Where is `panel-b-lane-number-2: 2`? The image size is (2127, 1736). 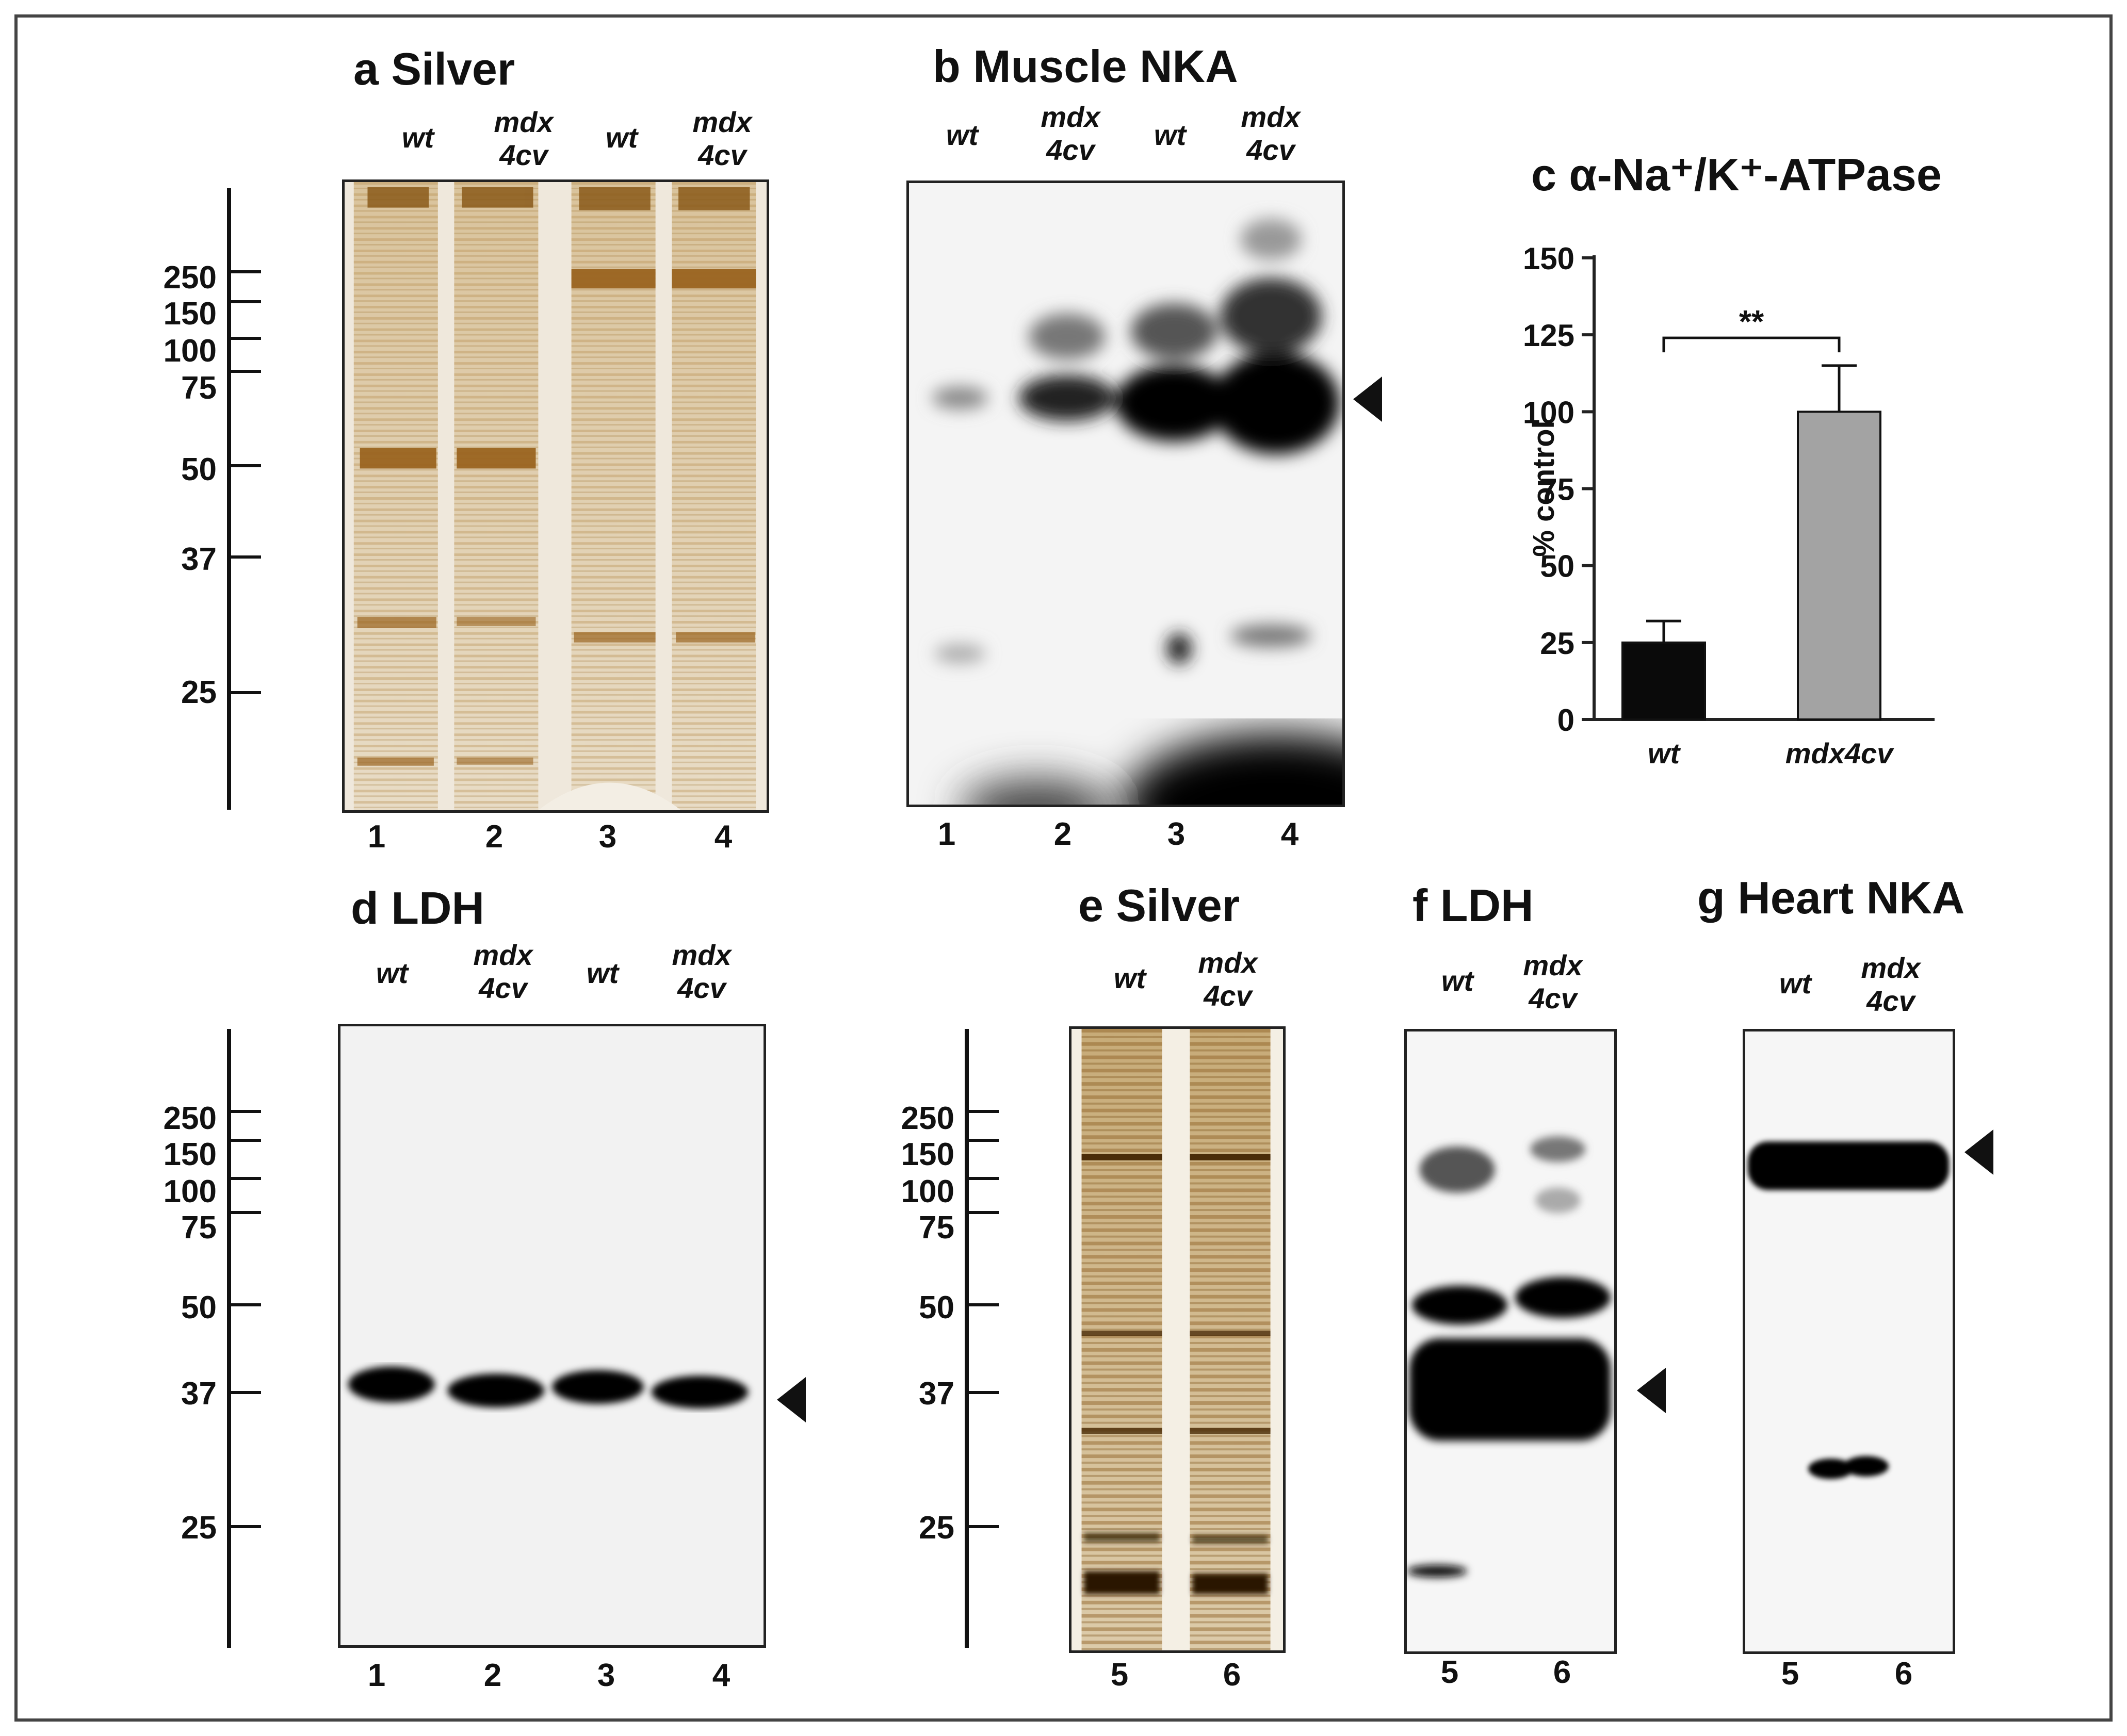
panel-b-lane-number-2: 2 is located at coordinates (1062, 834).